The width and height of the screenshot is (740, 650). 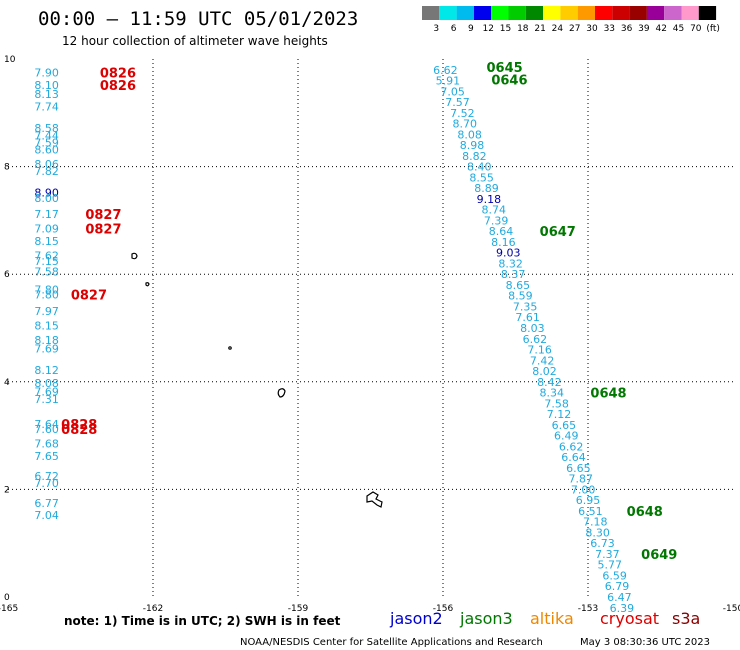 I want to click on swh-point: 7.00, so click(x=583, y=489).